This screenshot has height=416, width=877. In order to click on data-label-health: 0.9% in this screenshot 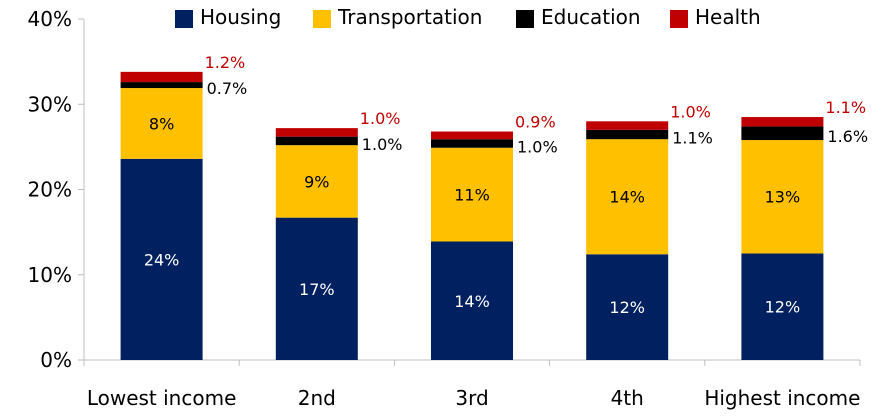, I will do `click(535, 122)`.